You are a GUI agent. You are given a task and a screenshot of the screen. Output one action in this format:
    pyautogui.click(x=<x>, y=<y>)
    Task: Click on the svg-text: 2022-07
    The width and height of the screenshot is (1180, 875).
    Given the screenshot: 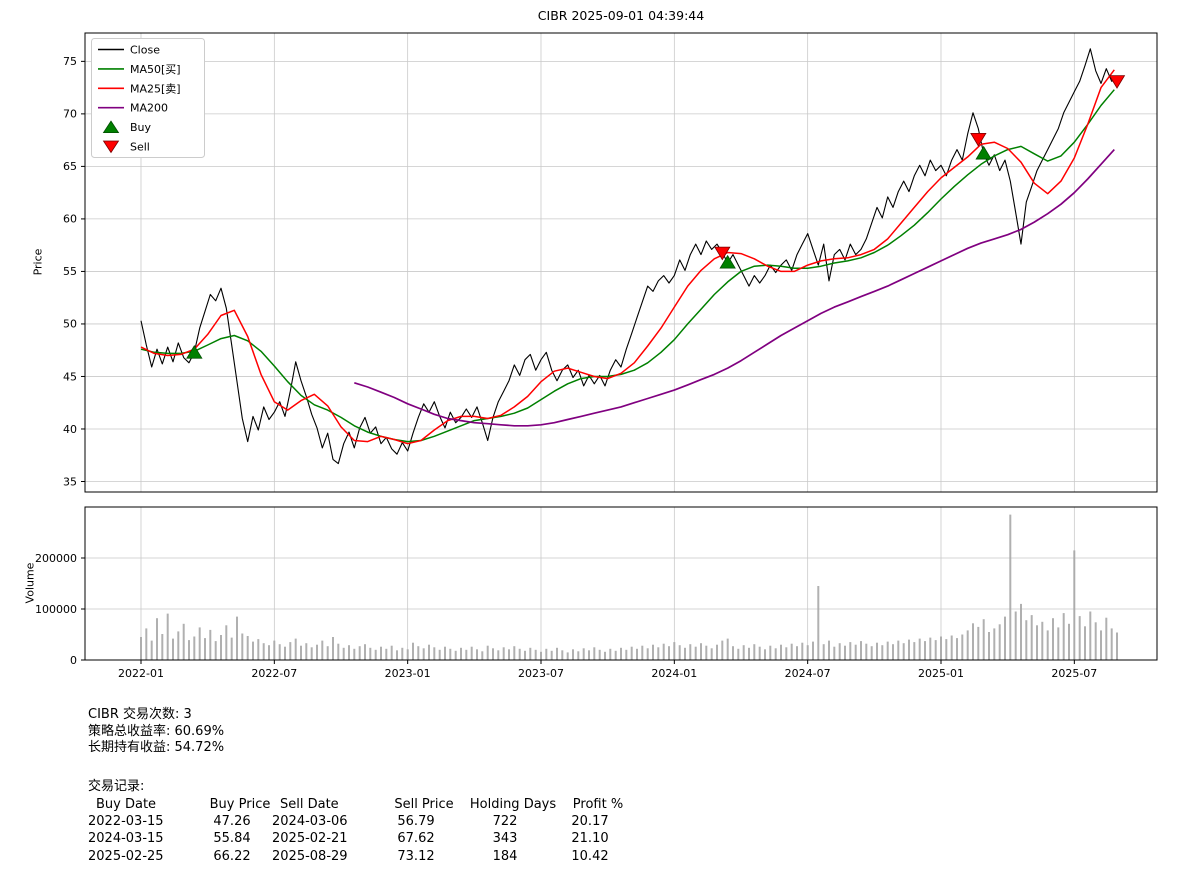 What is the action you would take?
    pyautogui.click(x=274, y=673)
    